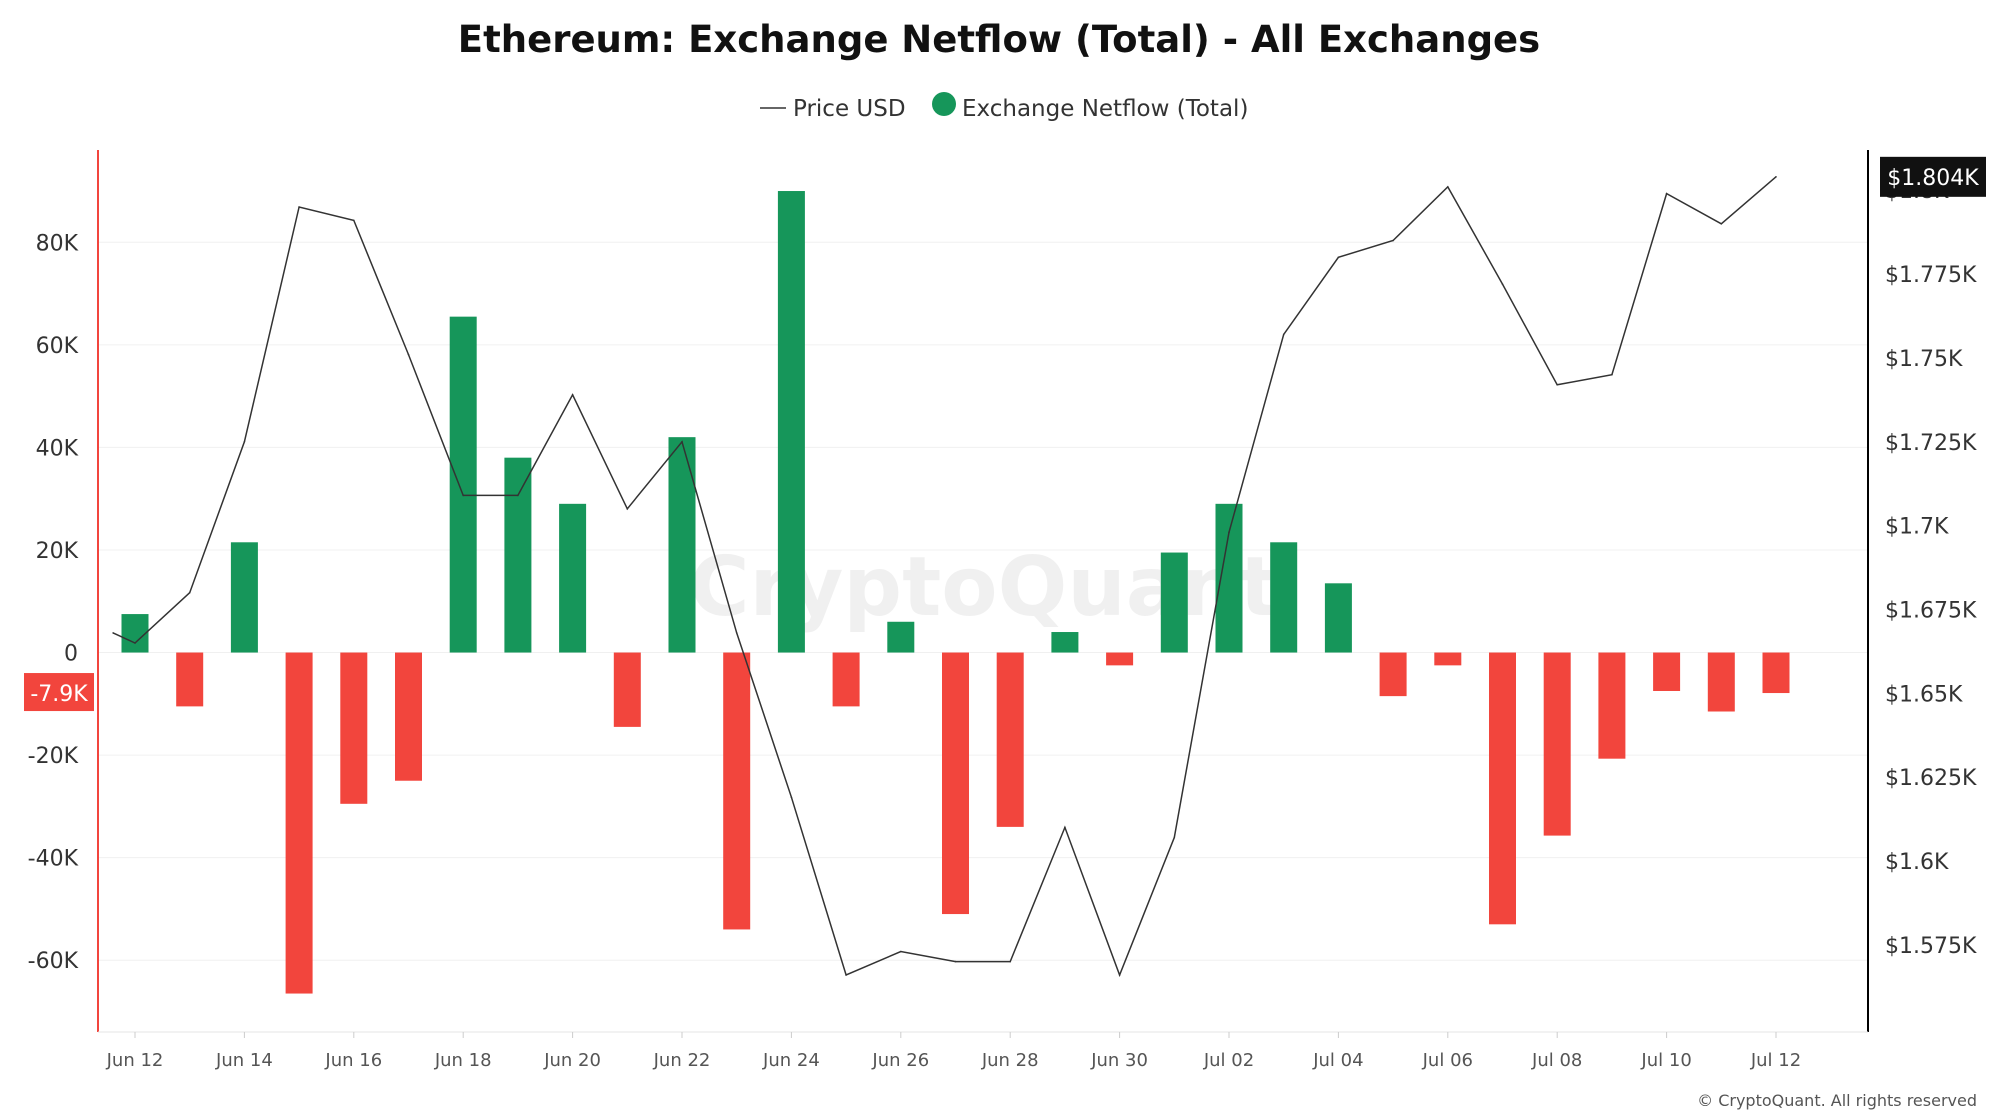 The height and width of the screenshot is (1110, 1999). Describe the element at coordinates (1228, 1060) in the screenshot. I see `x-tick-label: Jul 02` at that location.